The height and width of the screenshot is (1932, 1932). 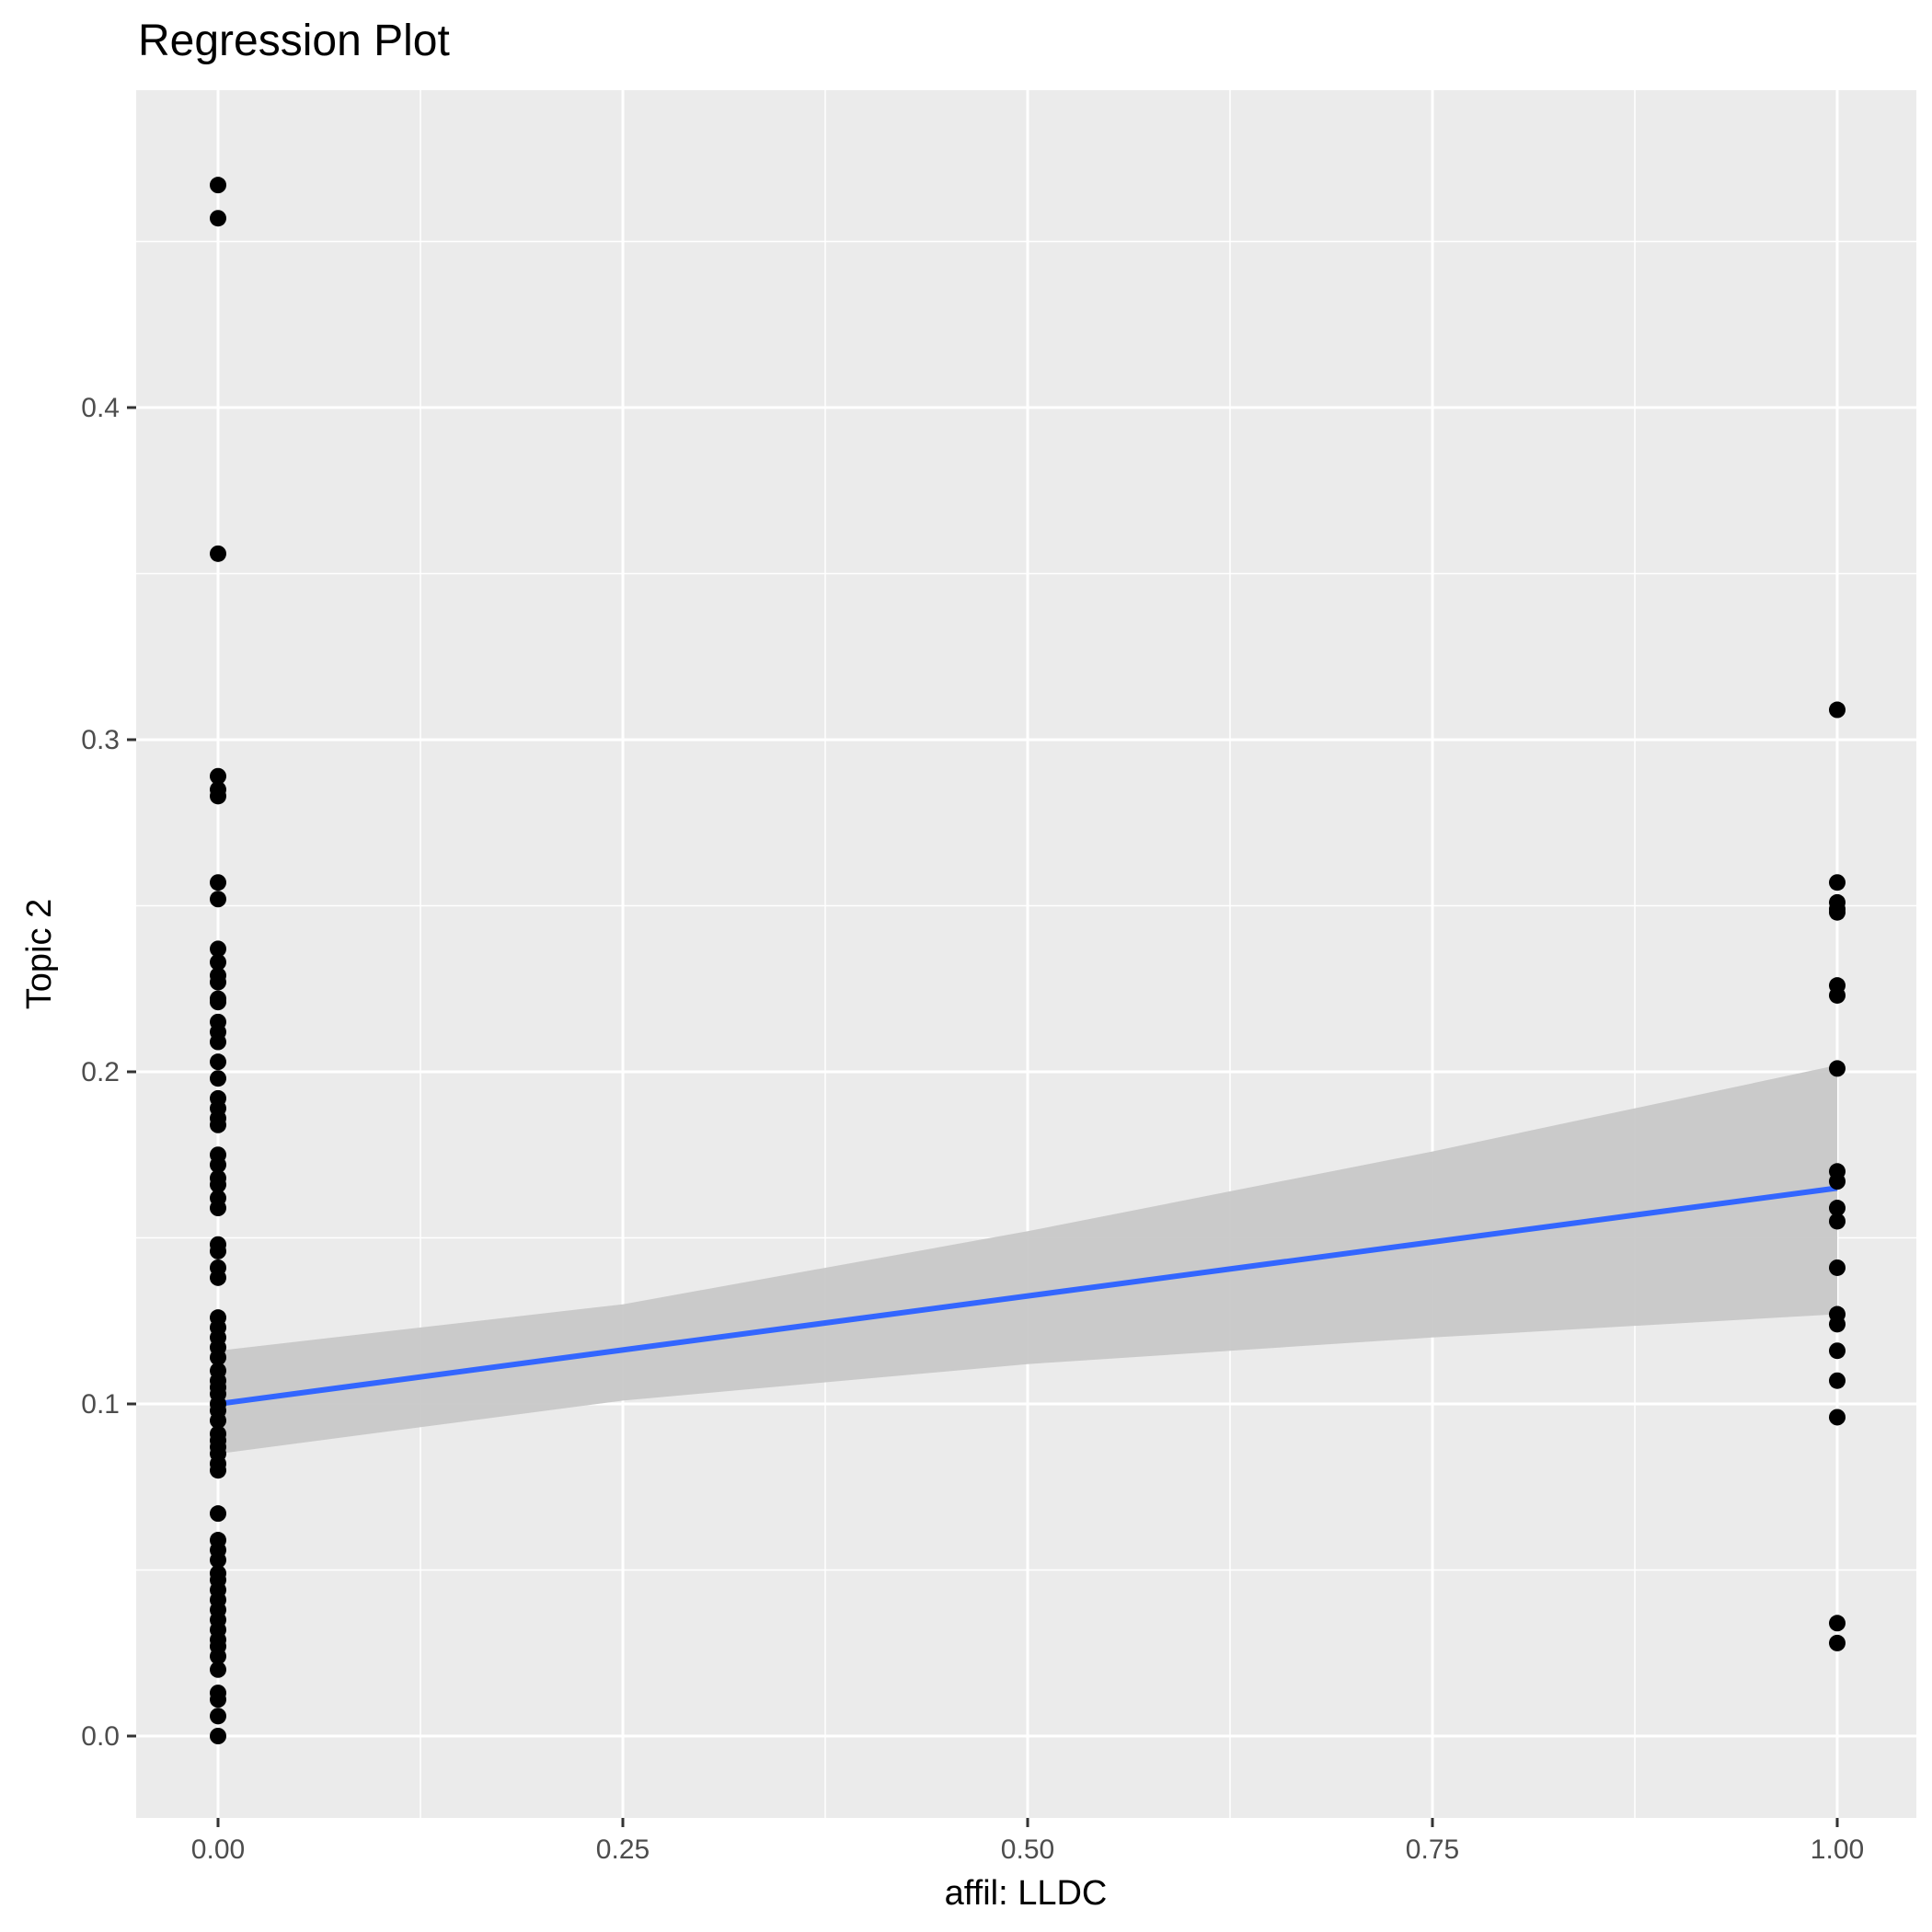 What do you see at coordinates (1026, 1893) in the screenshot?
I see `x-axis-title: affil: LLDC` at bounding box center [1026, 1893].